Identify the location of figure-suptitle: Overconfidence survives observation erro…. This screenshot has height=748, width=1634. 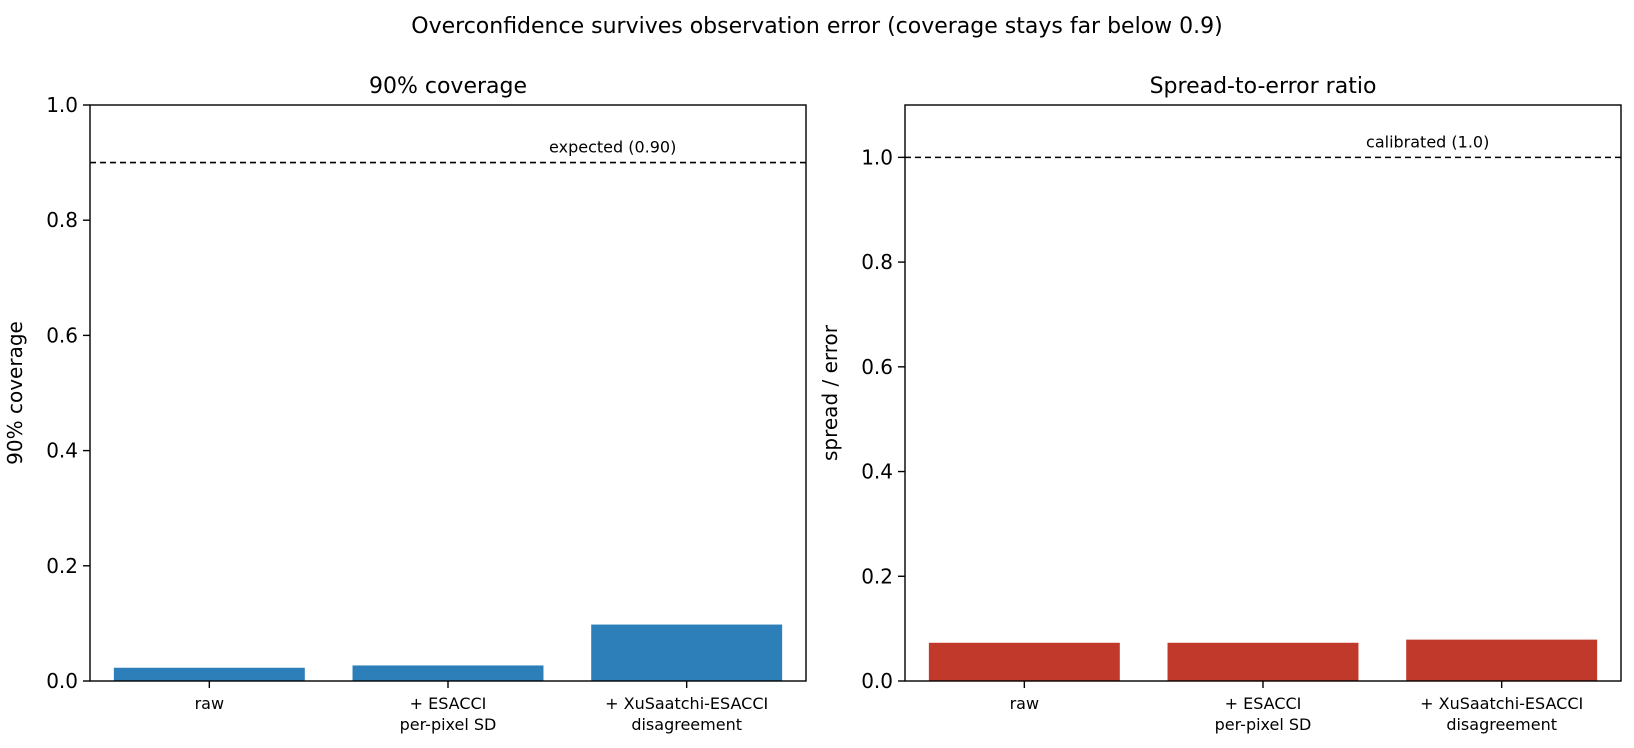
(816, 26).